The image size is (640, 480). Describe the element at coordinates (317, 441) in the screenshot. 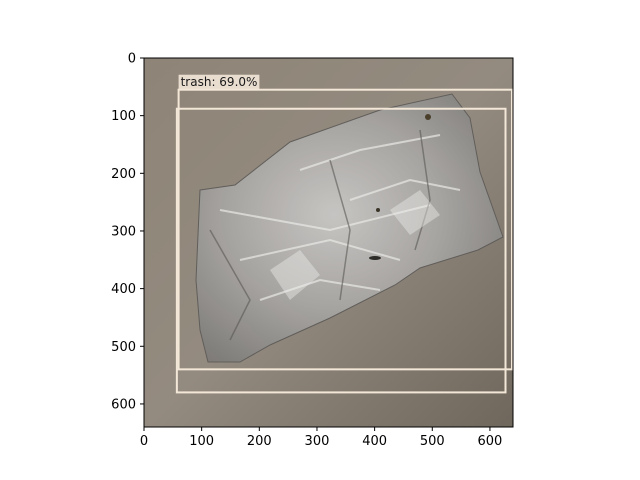

I see `x-tick-label: 300` at that location.